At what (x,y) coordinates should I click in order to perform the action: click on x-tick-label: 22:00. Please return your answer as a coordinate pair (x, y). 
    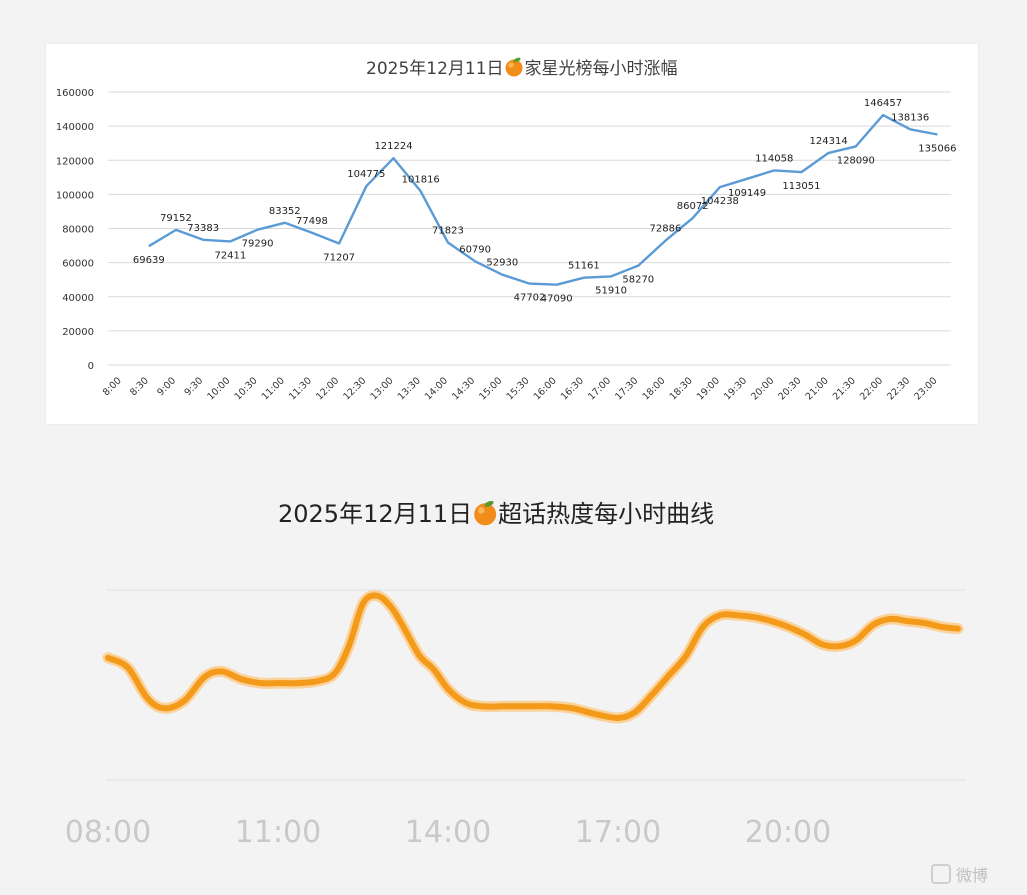
    Looking at the image, I should click on (871, 388).